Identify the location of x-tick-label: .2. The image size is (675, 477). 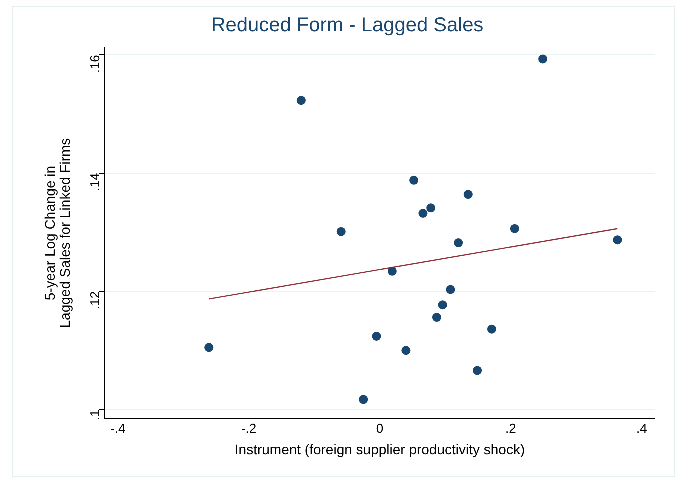
(511, 428).